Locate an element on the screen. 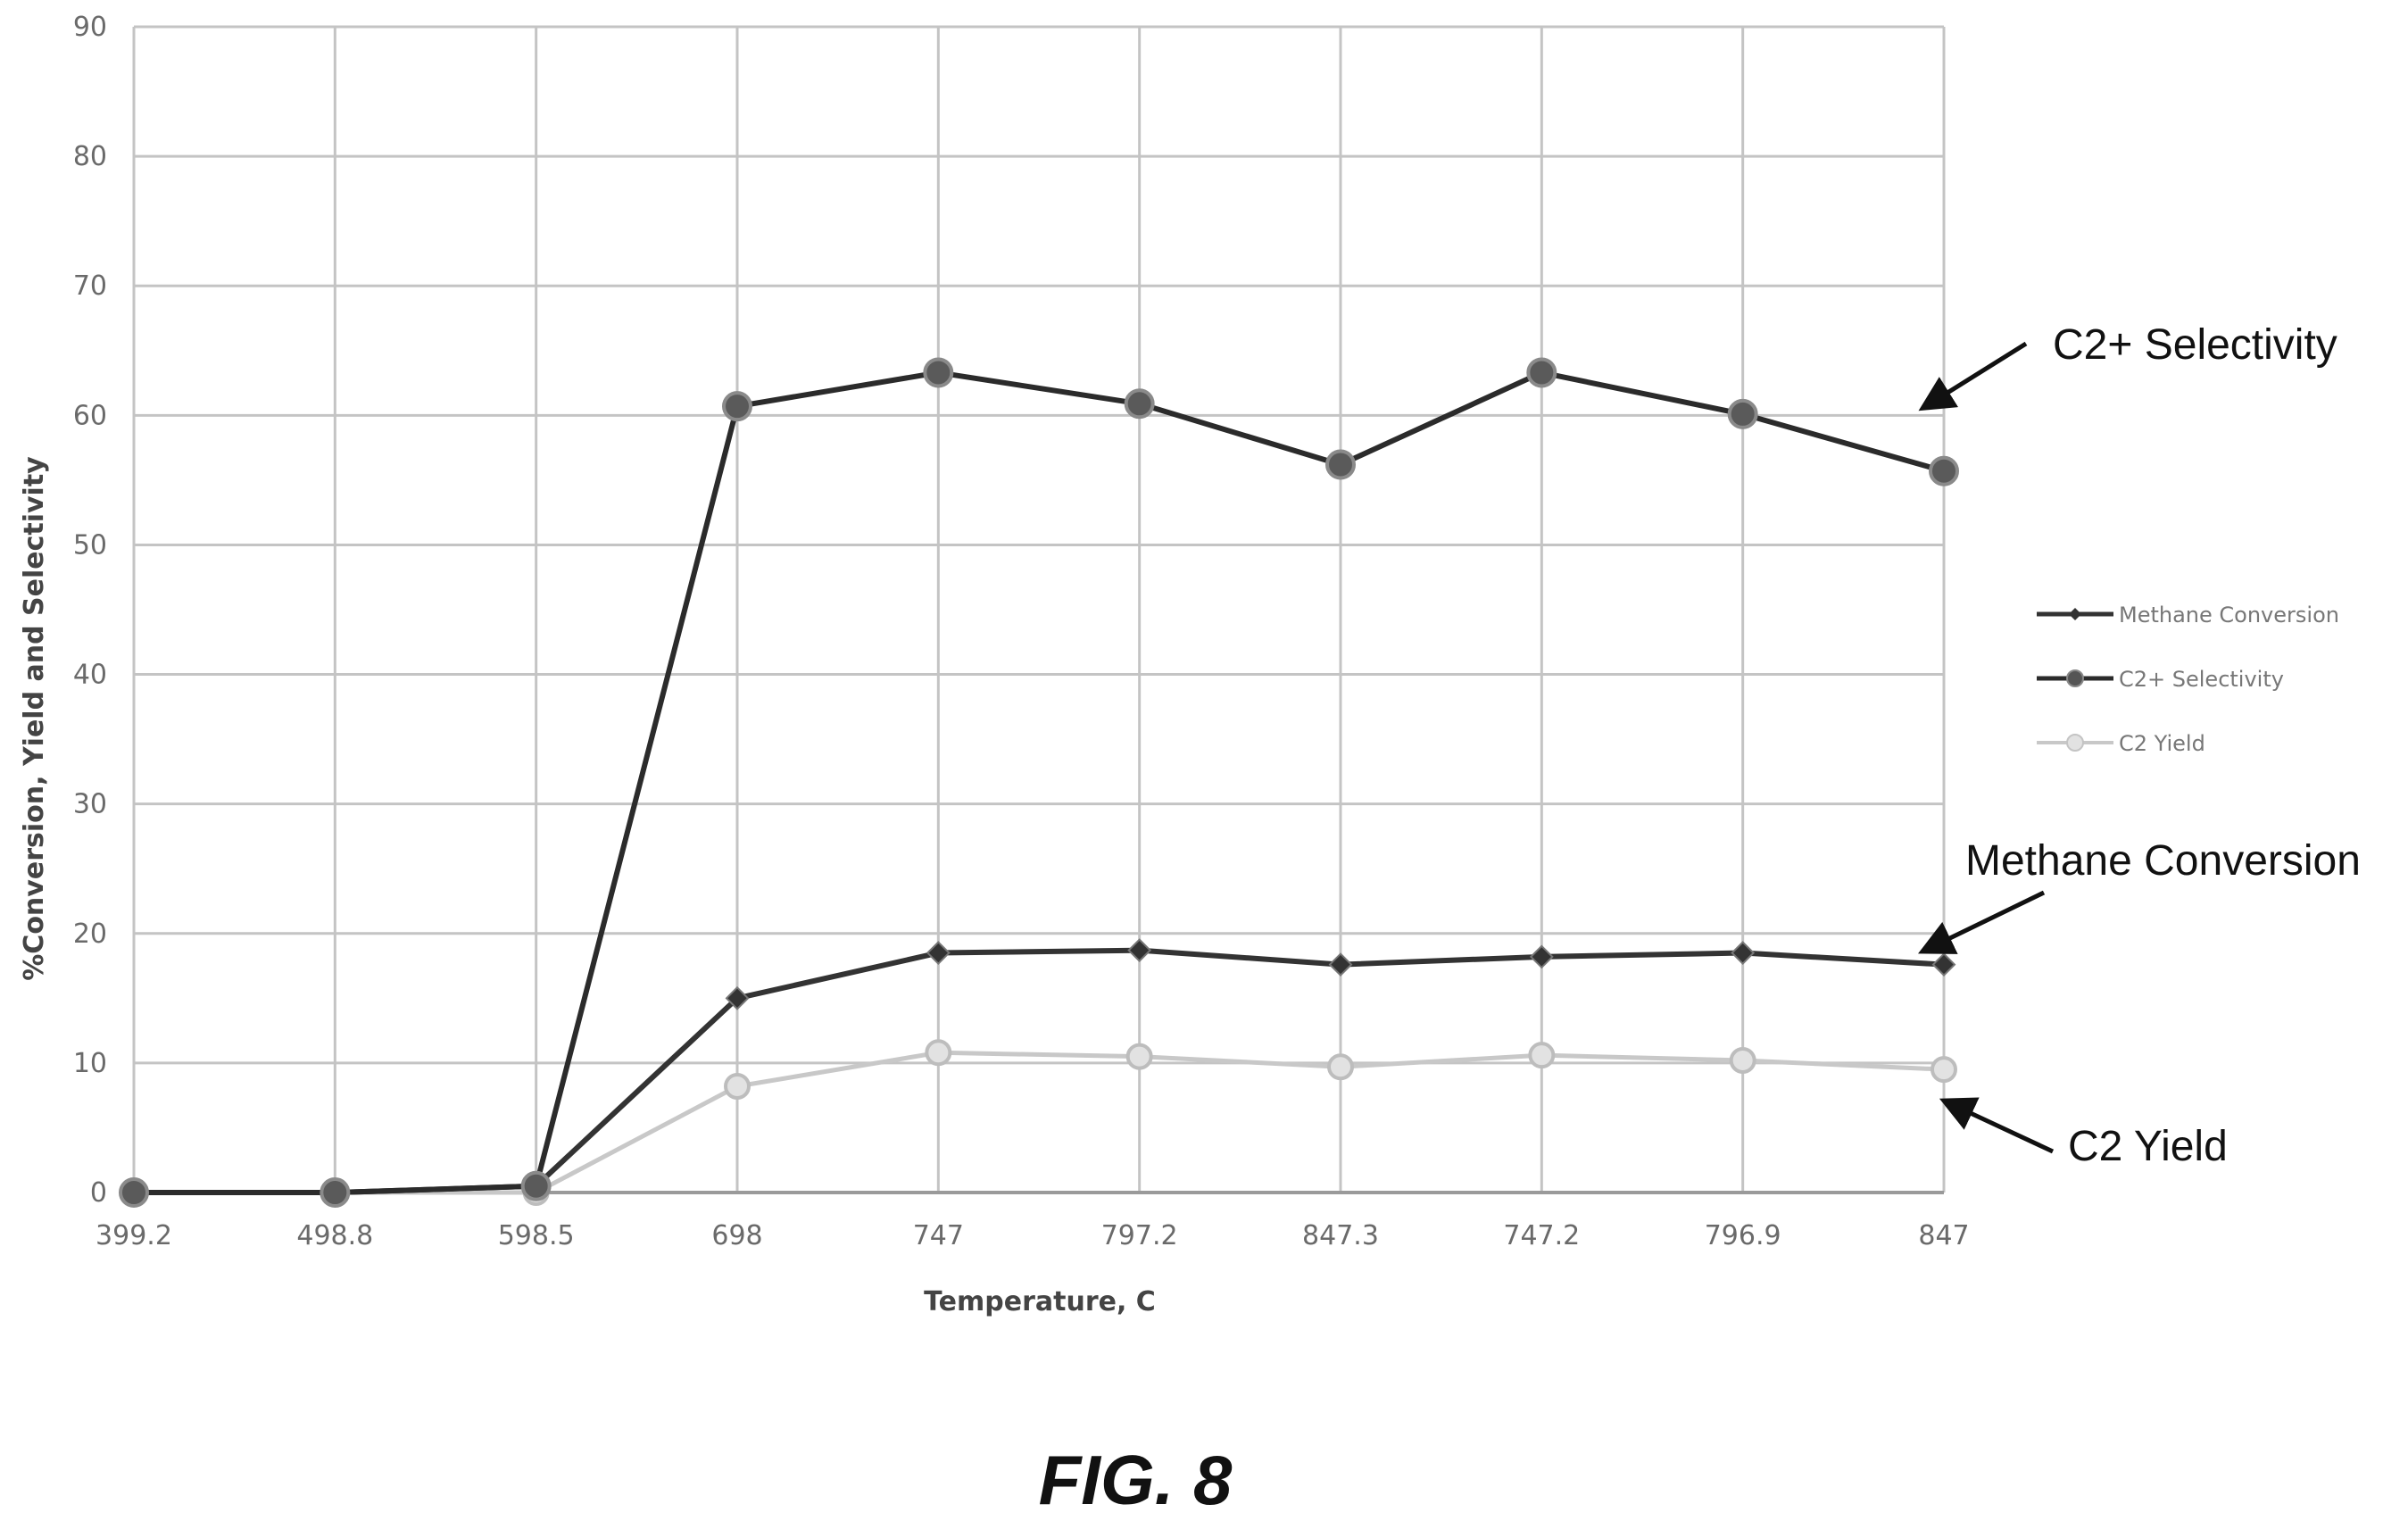 Image resolution: width=2408 pixels, height=1521 pixels. legend-entry: C2 Yield is located at coordinates (2121, 743).